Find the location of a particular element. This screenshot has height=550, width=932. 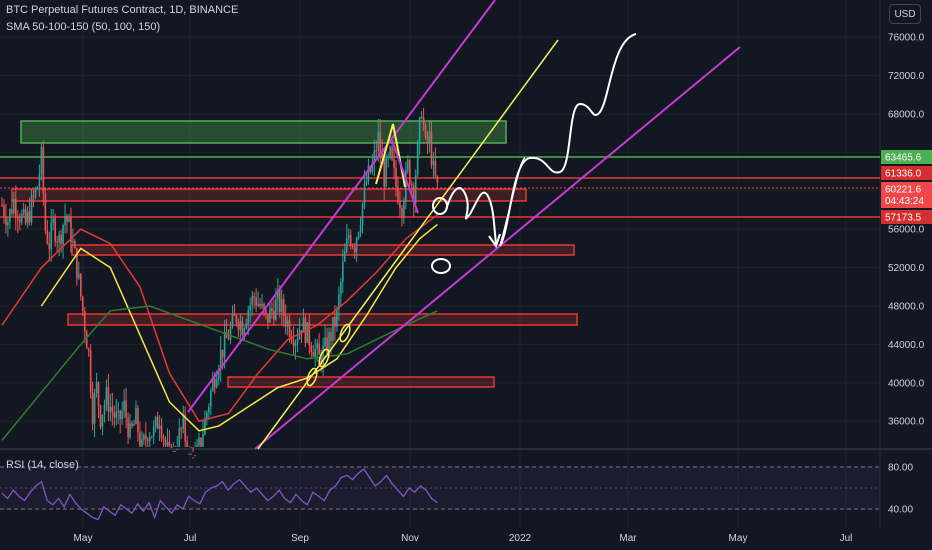

price-tag-label: 61336.0 is located at coordinates (903, 174).